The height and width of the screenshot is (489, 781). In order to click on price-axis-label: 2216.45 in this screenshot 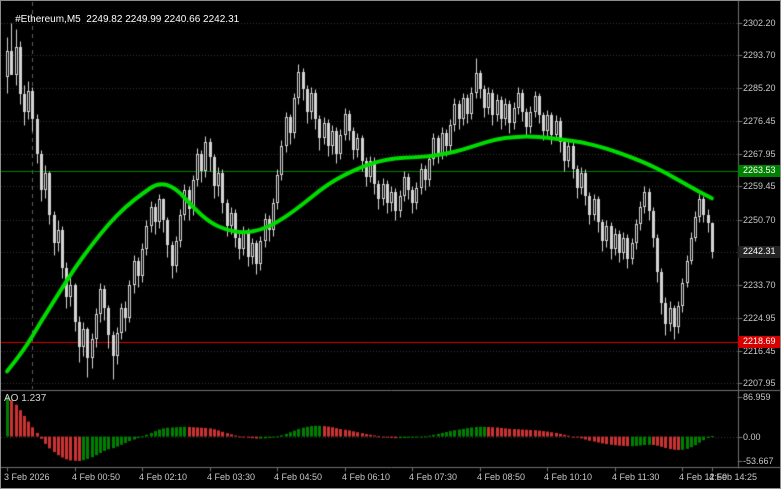, I will do `click(759, 351)`.